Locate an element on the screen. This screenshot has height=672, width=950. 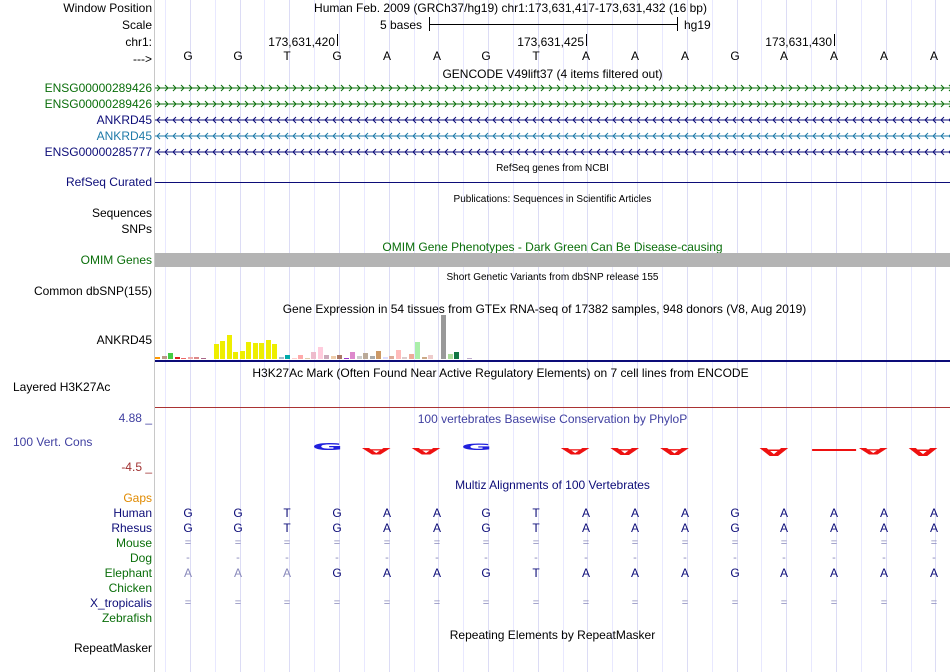
strand-arrow-label: ---> is located at coordinates (142, 59).